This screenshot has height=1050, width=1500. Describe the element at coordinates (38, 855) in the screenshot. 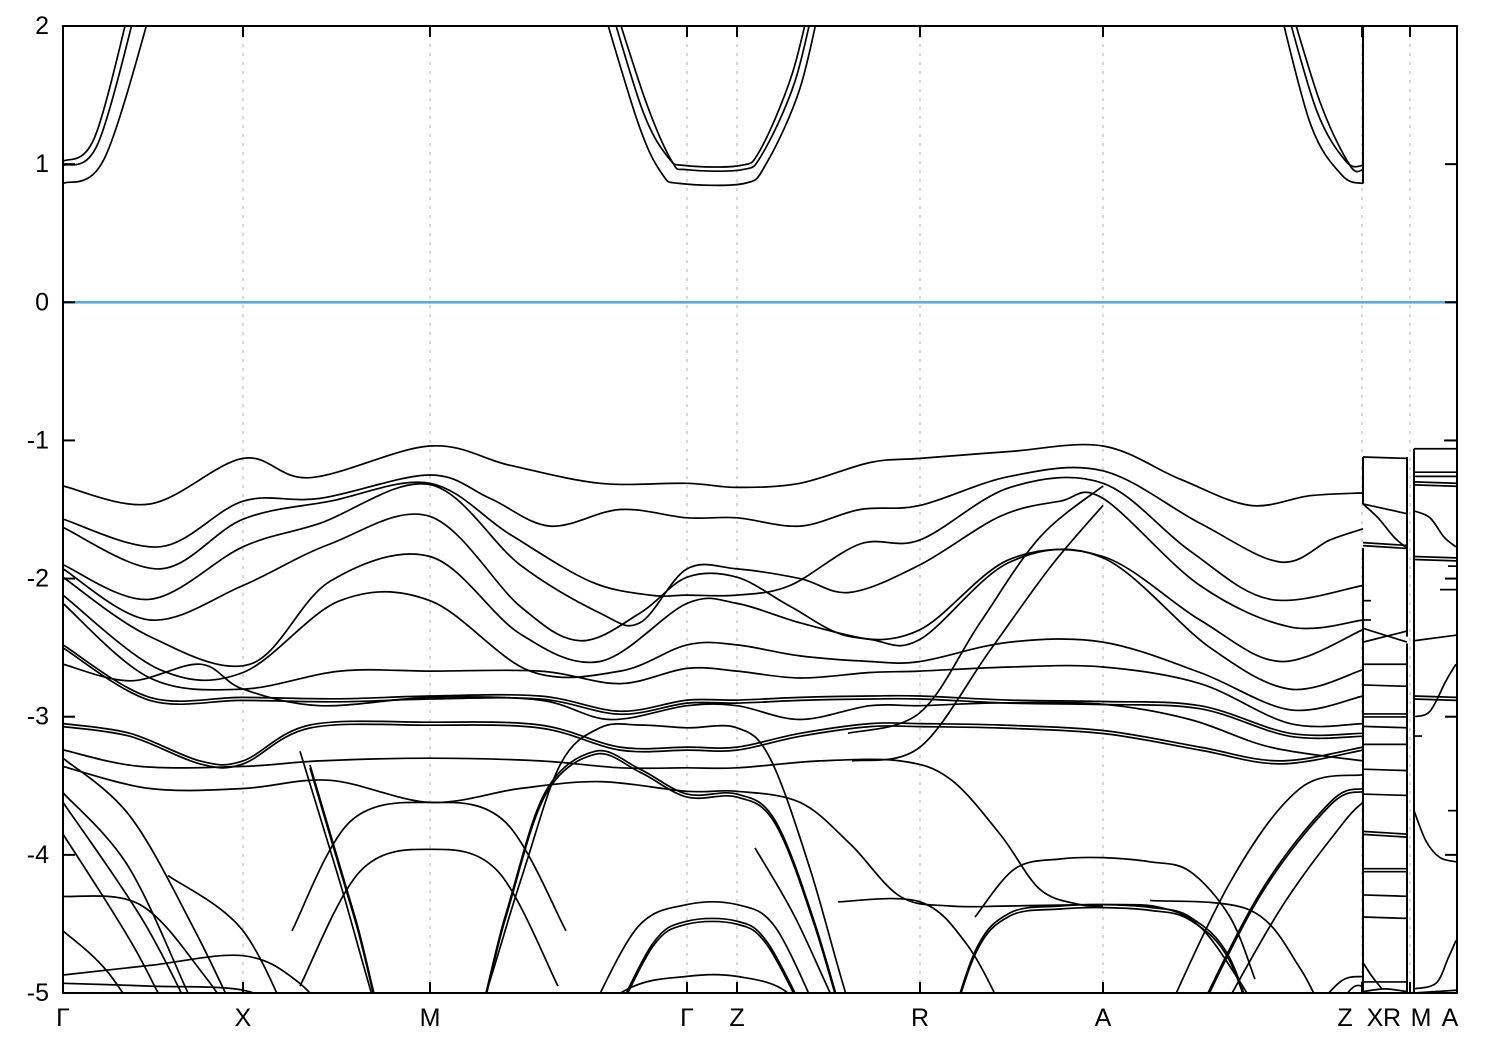

I see `y-tick-label: -4` at that location.